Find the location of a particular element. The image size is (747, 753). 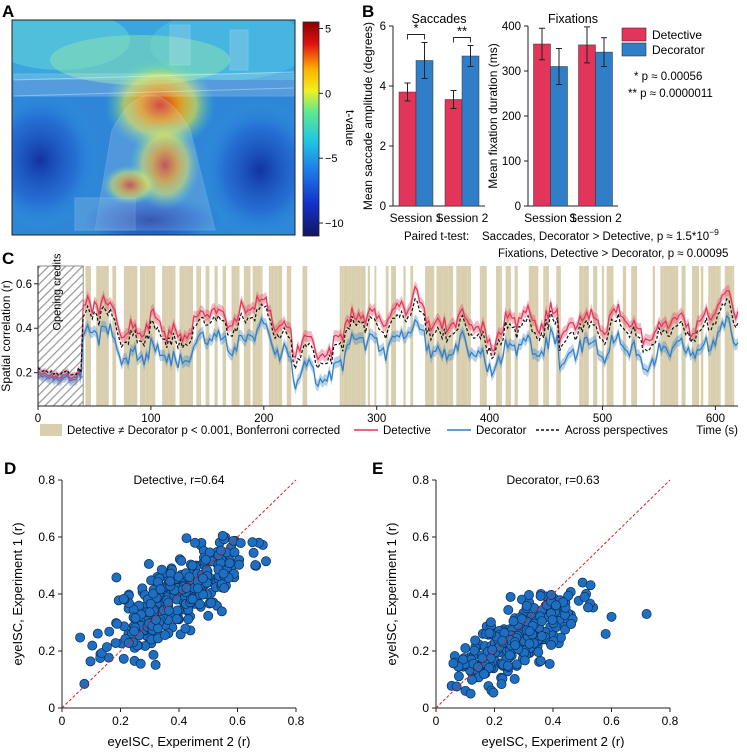

detective-line is located at coordinates (388, 332).